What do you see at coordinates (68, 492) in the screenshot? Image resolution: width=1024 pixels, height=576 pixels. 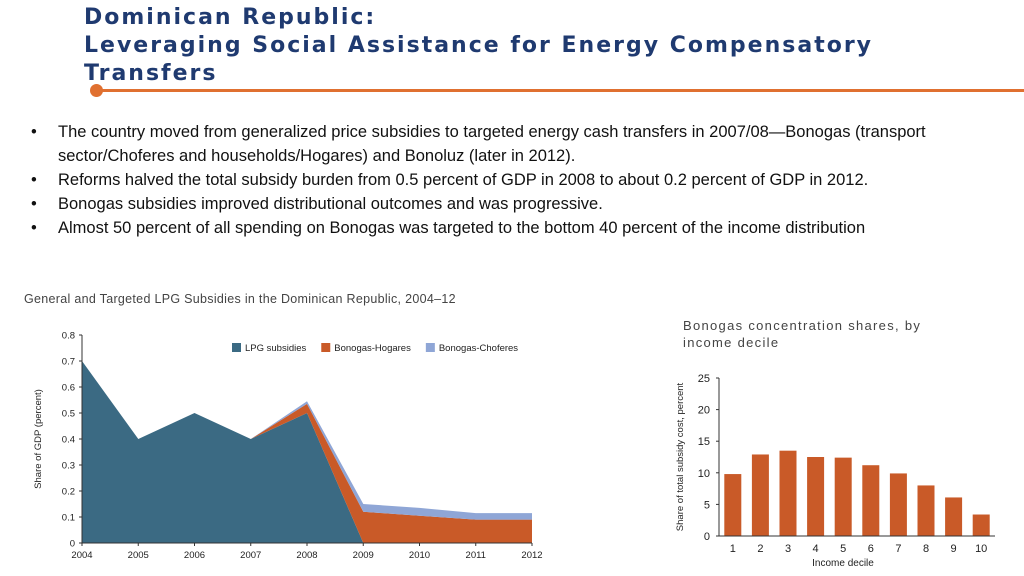 I see `y-tick-label: 0.2` at bounding box center [68, 492].